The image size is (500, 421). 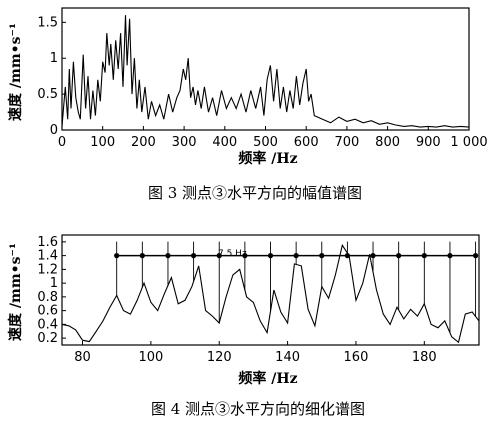 I want to click on x-tick-label: 80, so click(x=82, y=357).